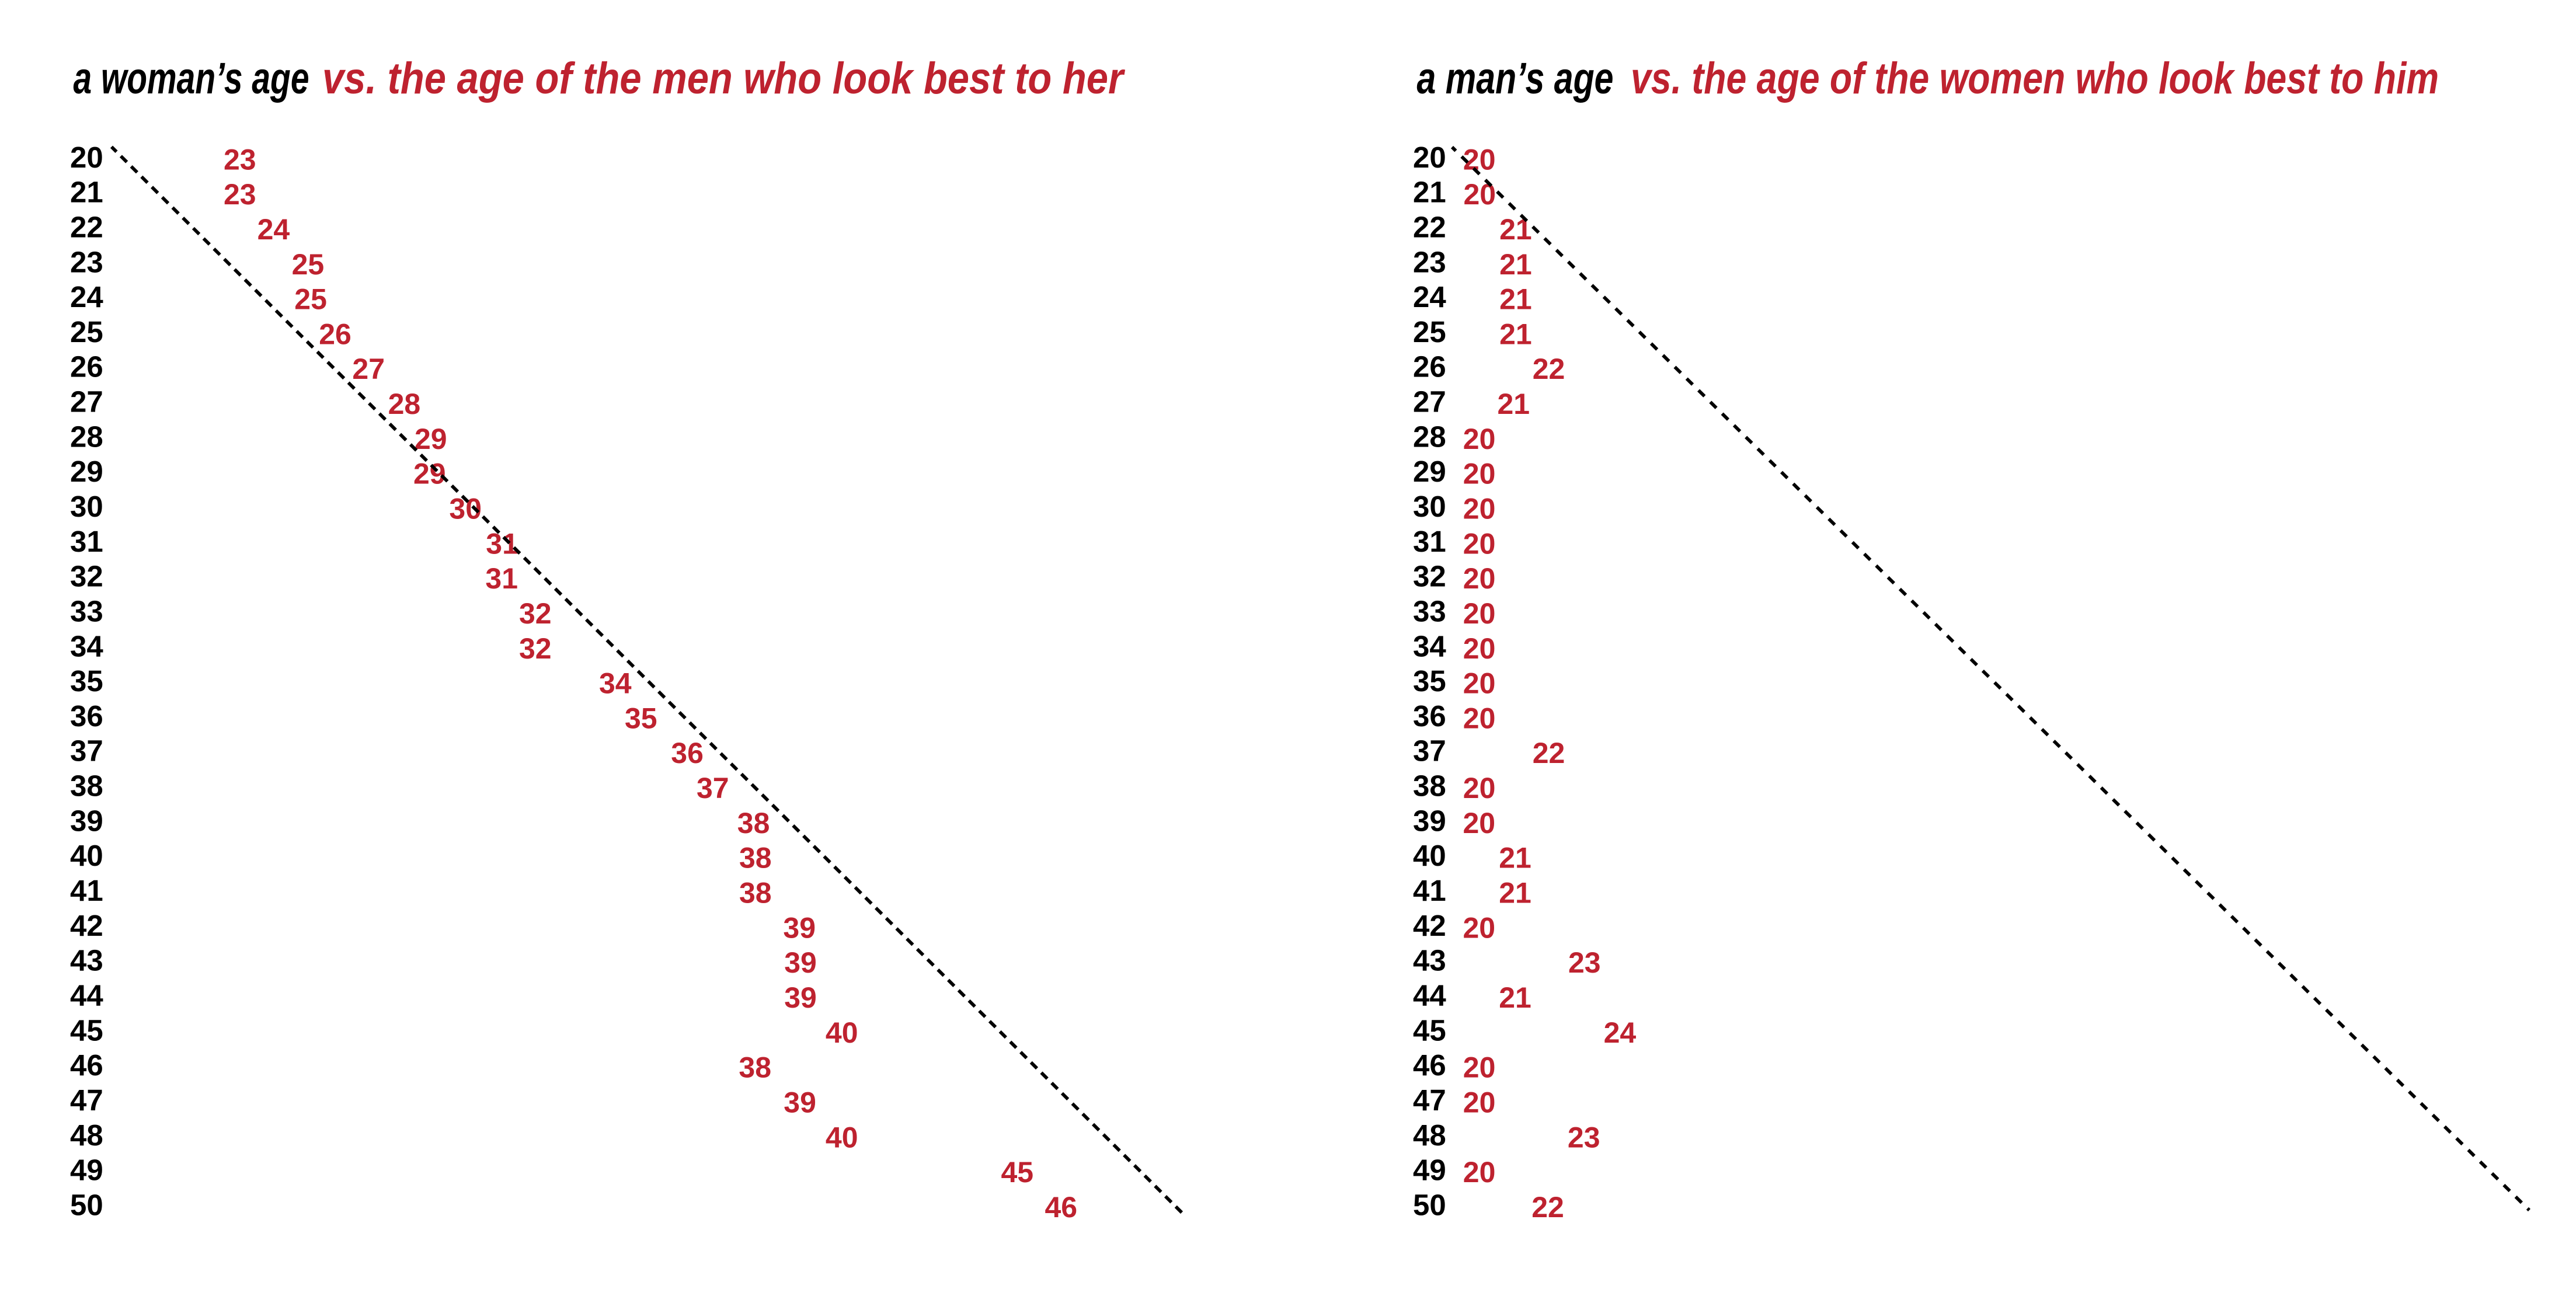 Image resolution: width=2576 pixels, height=1296 pixels. What do you see at coordinates (191, 79) in the screenshot?
I see `svg-text: a woman’s age` at bounding box center [191, 79].